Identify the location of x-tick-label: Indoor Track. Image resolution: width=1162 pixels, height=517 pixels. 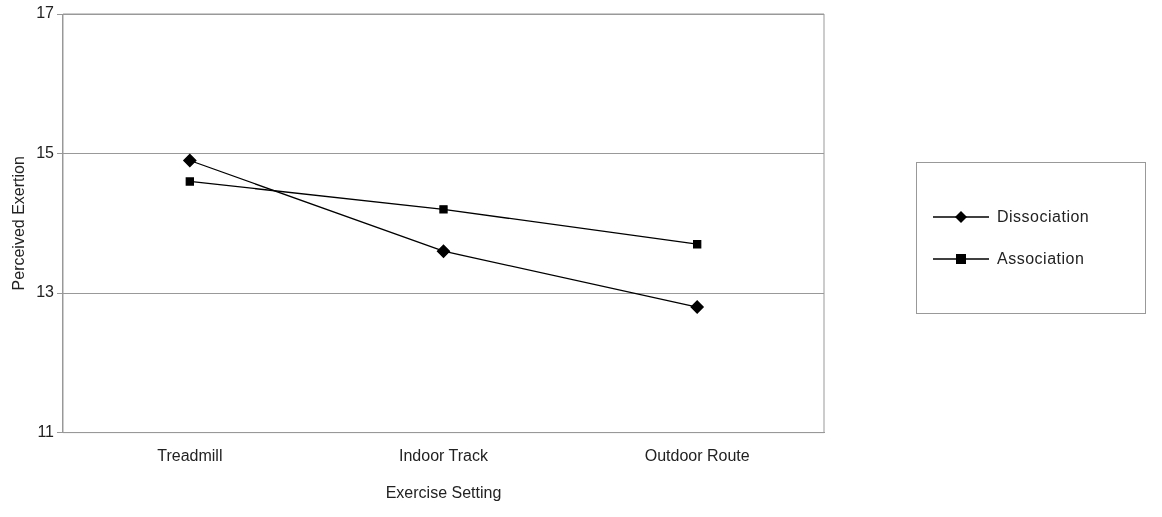
(444, 455).